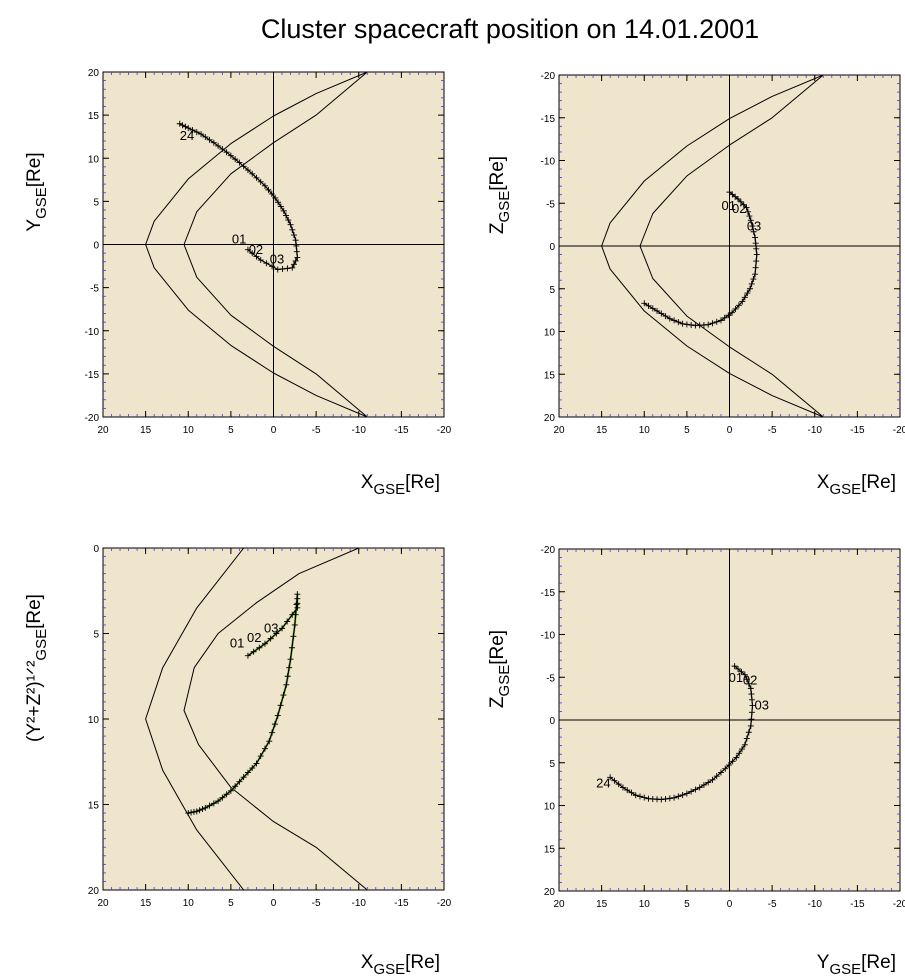 The image size is (905, 979). Describe the element at coordinates (146, 903) in the screenshot. I see `x-tick-label: 15` at that location.